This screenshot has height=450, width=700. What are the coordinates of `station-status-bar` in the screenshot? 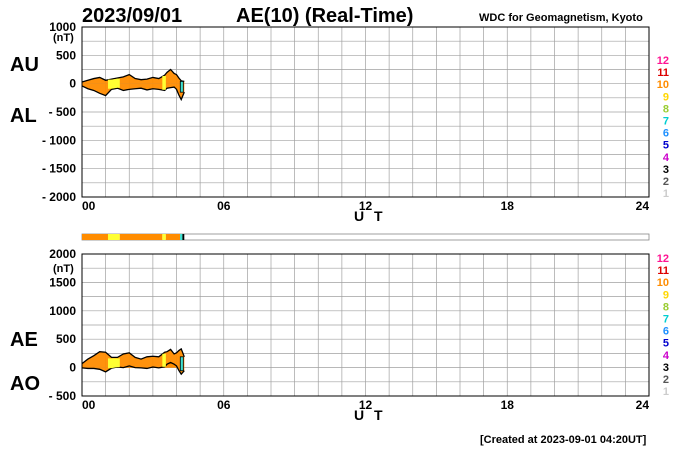 It's located at (365, 237).